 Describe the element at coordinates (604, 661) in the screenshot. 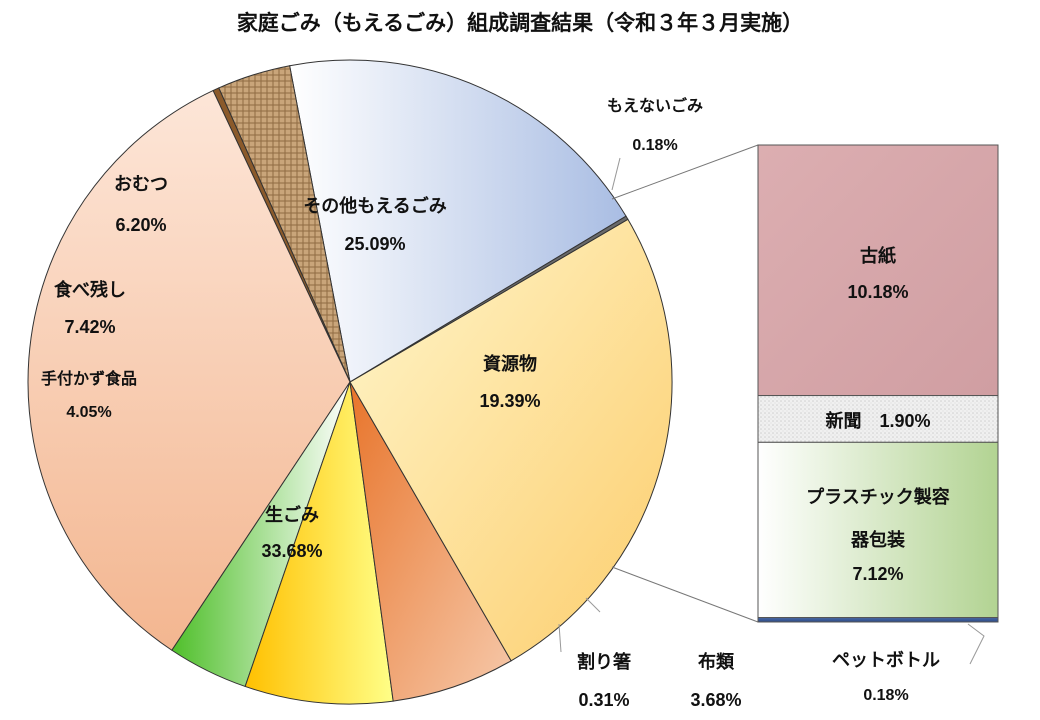

I see `slice-name-label: 割り箸` at that location.